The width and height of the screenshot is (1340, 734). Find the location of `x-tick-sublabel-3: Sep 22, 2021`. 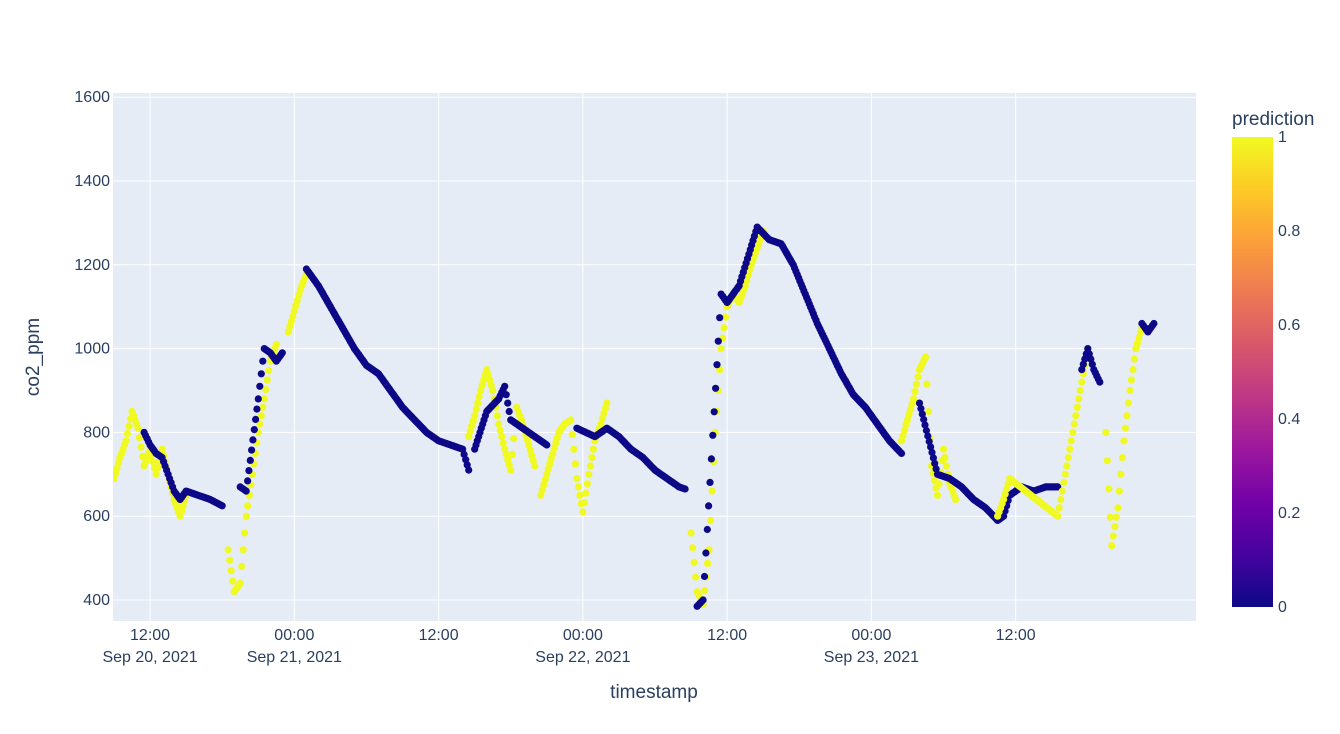

x-tick-sublabel-3: Sep 22, 2021 is located at coordinates (582, 657).